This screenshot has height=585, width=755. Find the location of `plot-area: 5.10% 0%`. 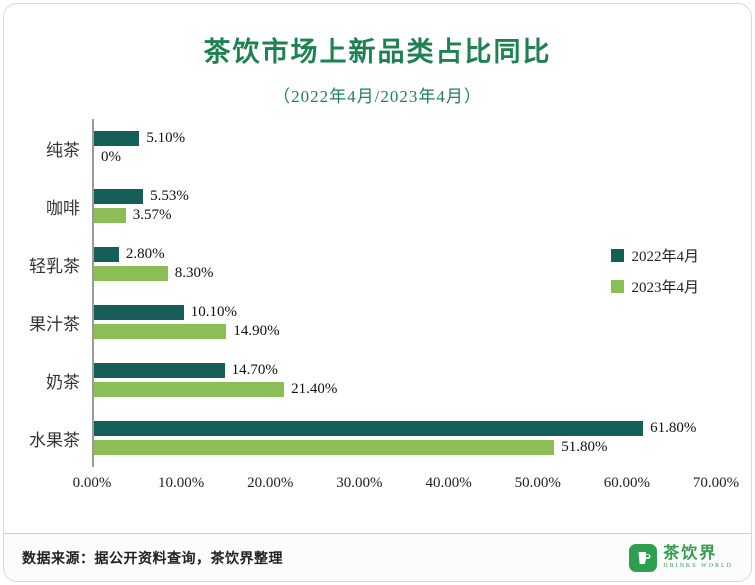

plot-area: 5.10% 0% is located at coordinates (404, 148).